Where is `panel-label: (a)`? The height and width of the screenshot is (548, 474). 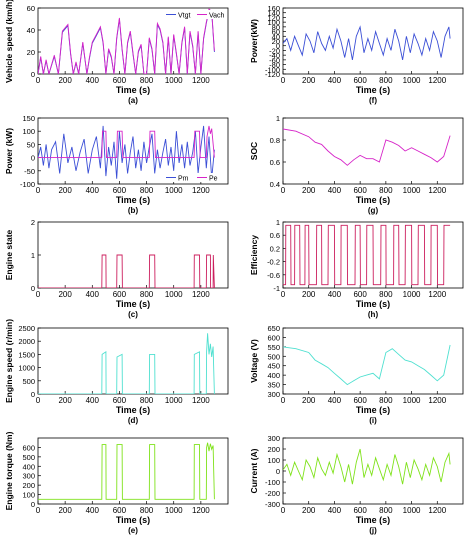
panel-label: (a) is located at coordinates (133, 100).